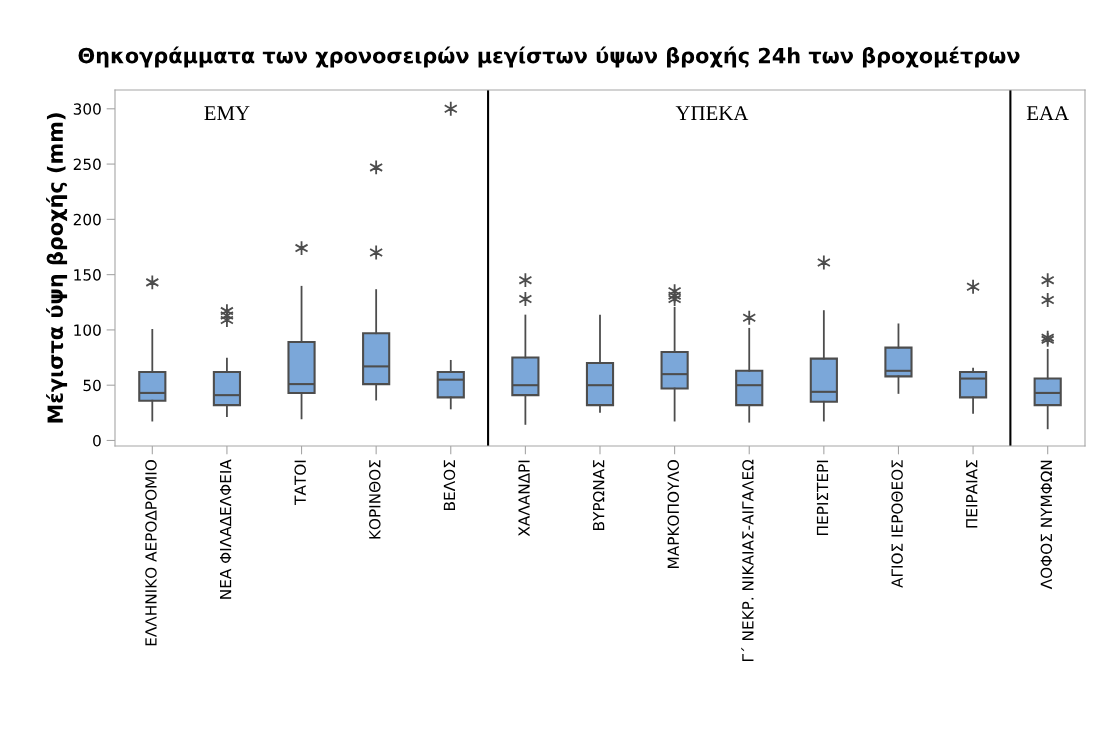 This screenshot has width=1098, height=734. I want to click on y-tick-label: 50, so click(92, 385).